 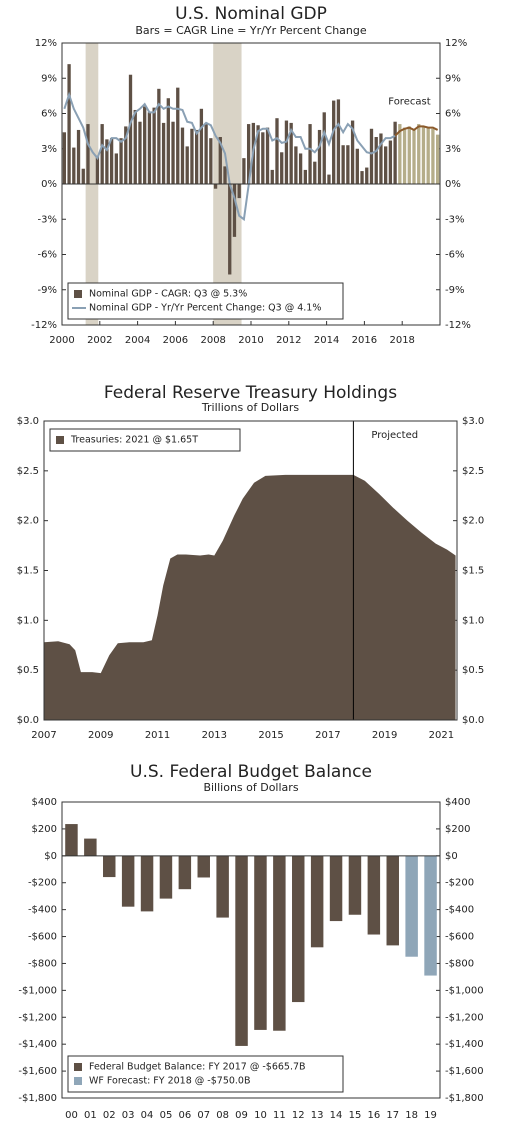 What do you see at coordinates (61, 340) in the screenshot?
I see `x-tick-label: 2000` at bounding box center [61, 340].